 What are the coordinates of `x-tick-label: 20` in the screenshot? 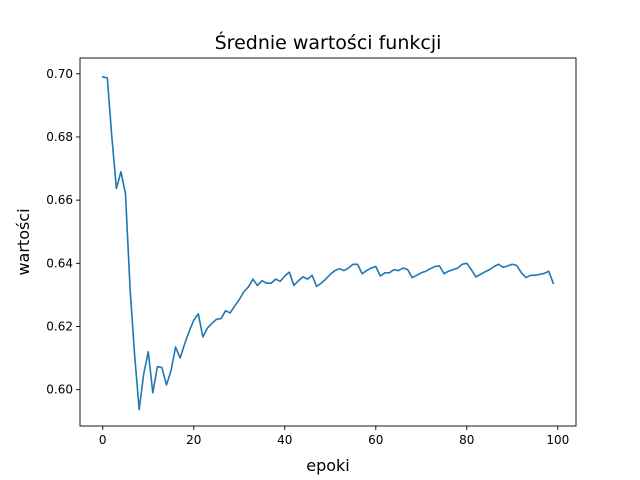 It's located at (193, 440).